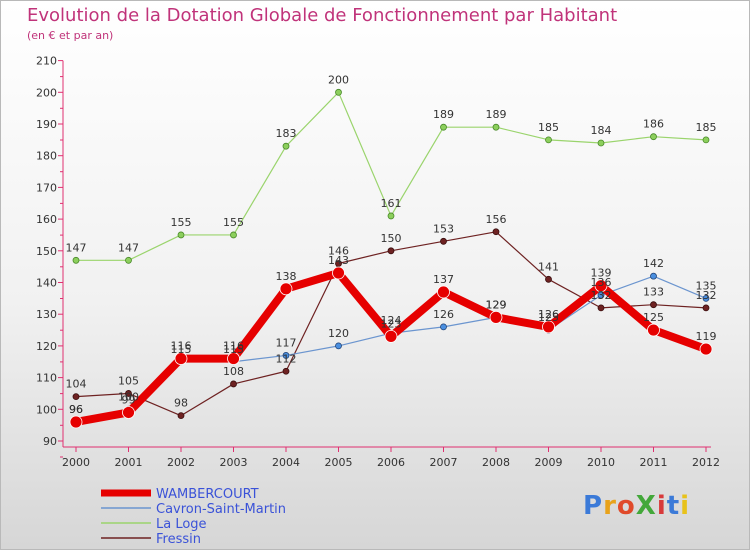 The width and height of the screenshot is (750, 550). What do you see at coordinates (50, 441) in the screenshot?
I see `y-tick-label: 90` at bounding box center [50, 441].